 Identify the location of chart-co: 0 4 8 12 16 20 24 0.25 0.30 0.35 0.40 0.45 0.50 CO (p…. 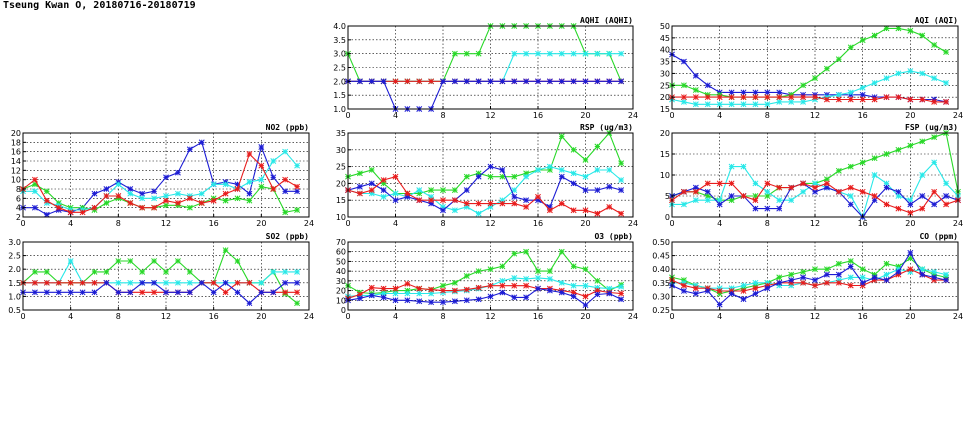
(807, 276).